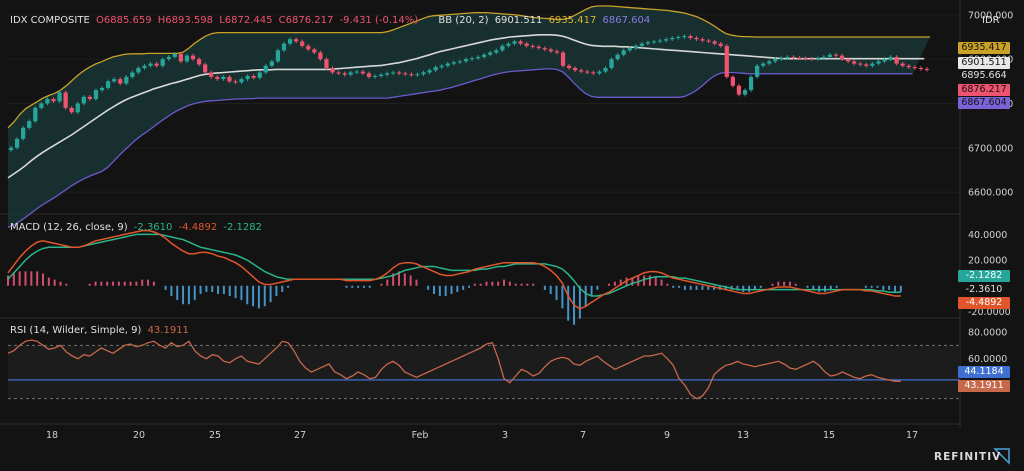 This screenshot has width=1024, height=471. I want to click on x-axis-label: 25, so click(215, 435).